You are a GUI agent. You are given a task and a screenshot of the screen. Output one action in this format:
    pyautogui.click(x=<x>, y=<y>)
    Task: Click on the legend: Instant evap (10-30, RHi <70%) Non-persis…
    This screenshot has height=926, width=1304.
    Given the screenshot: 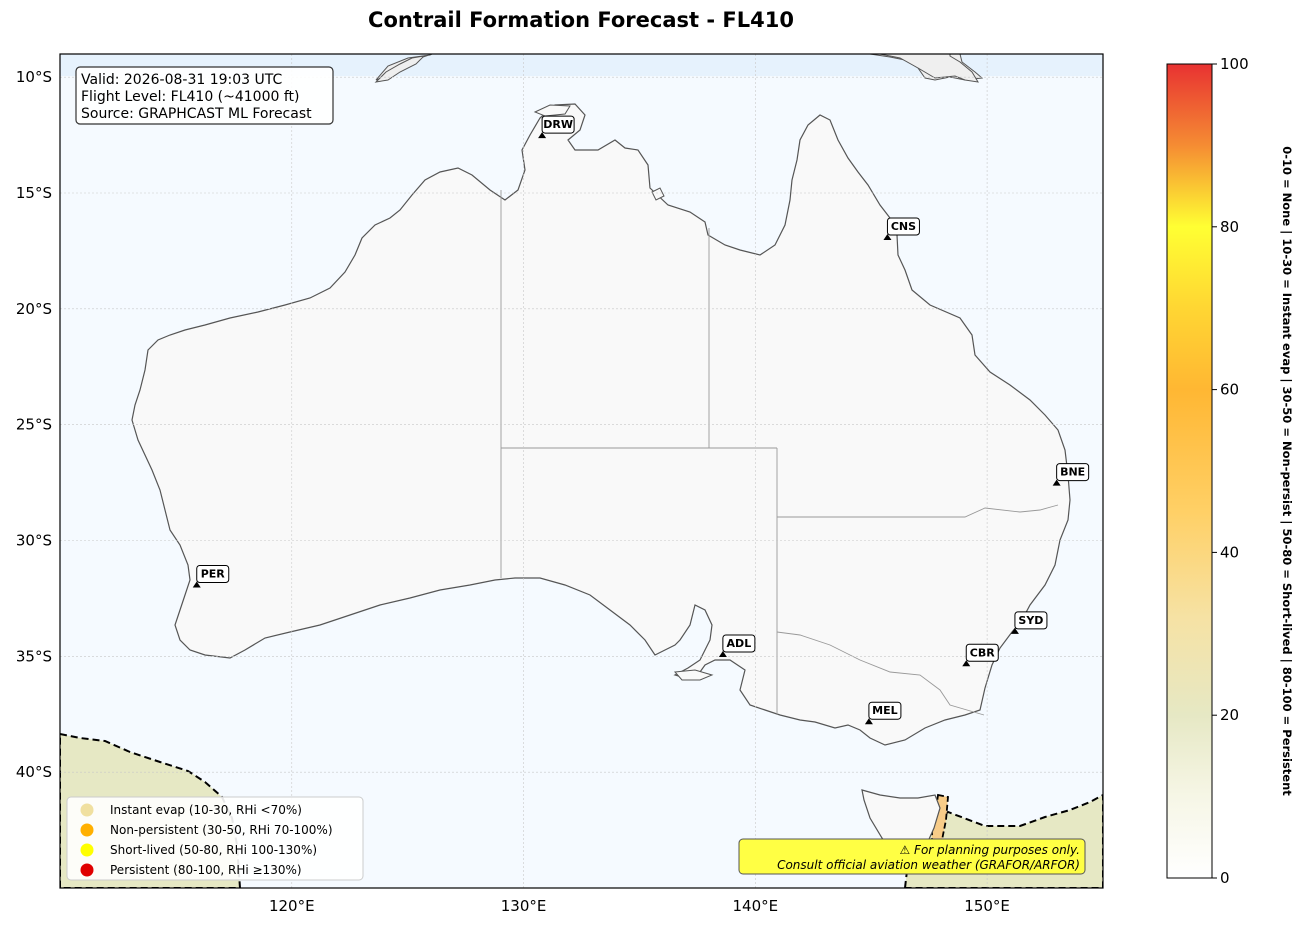 What is the action you would take?
    pyautogui.click(x=215, y=838)
    